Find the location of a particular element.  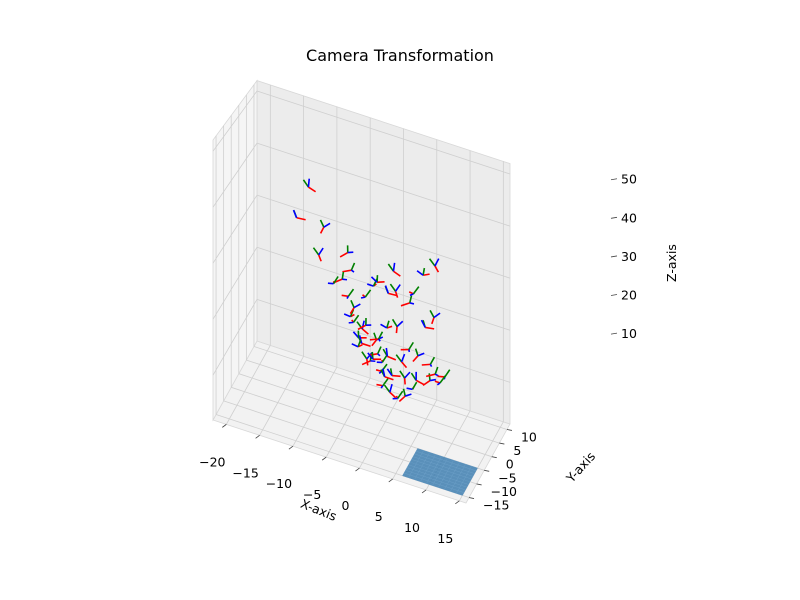

y-tick-label: −5 is located at coordinates (507, 477).